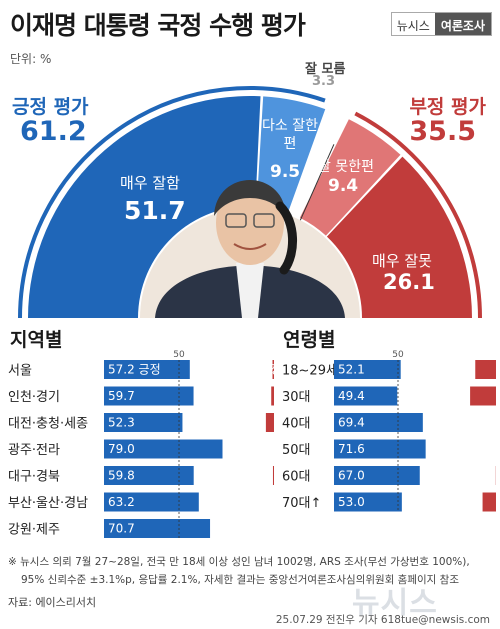 The image size is (500, 629). Describe the element at coordinates (301, 503) in the screenshot. I see `category-label: 70대↑` at that location.